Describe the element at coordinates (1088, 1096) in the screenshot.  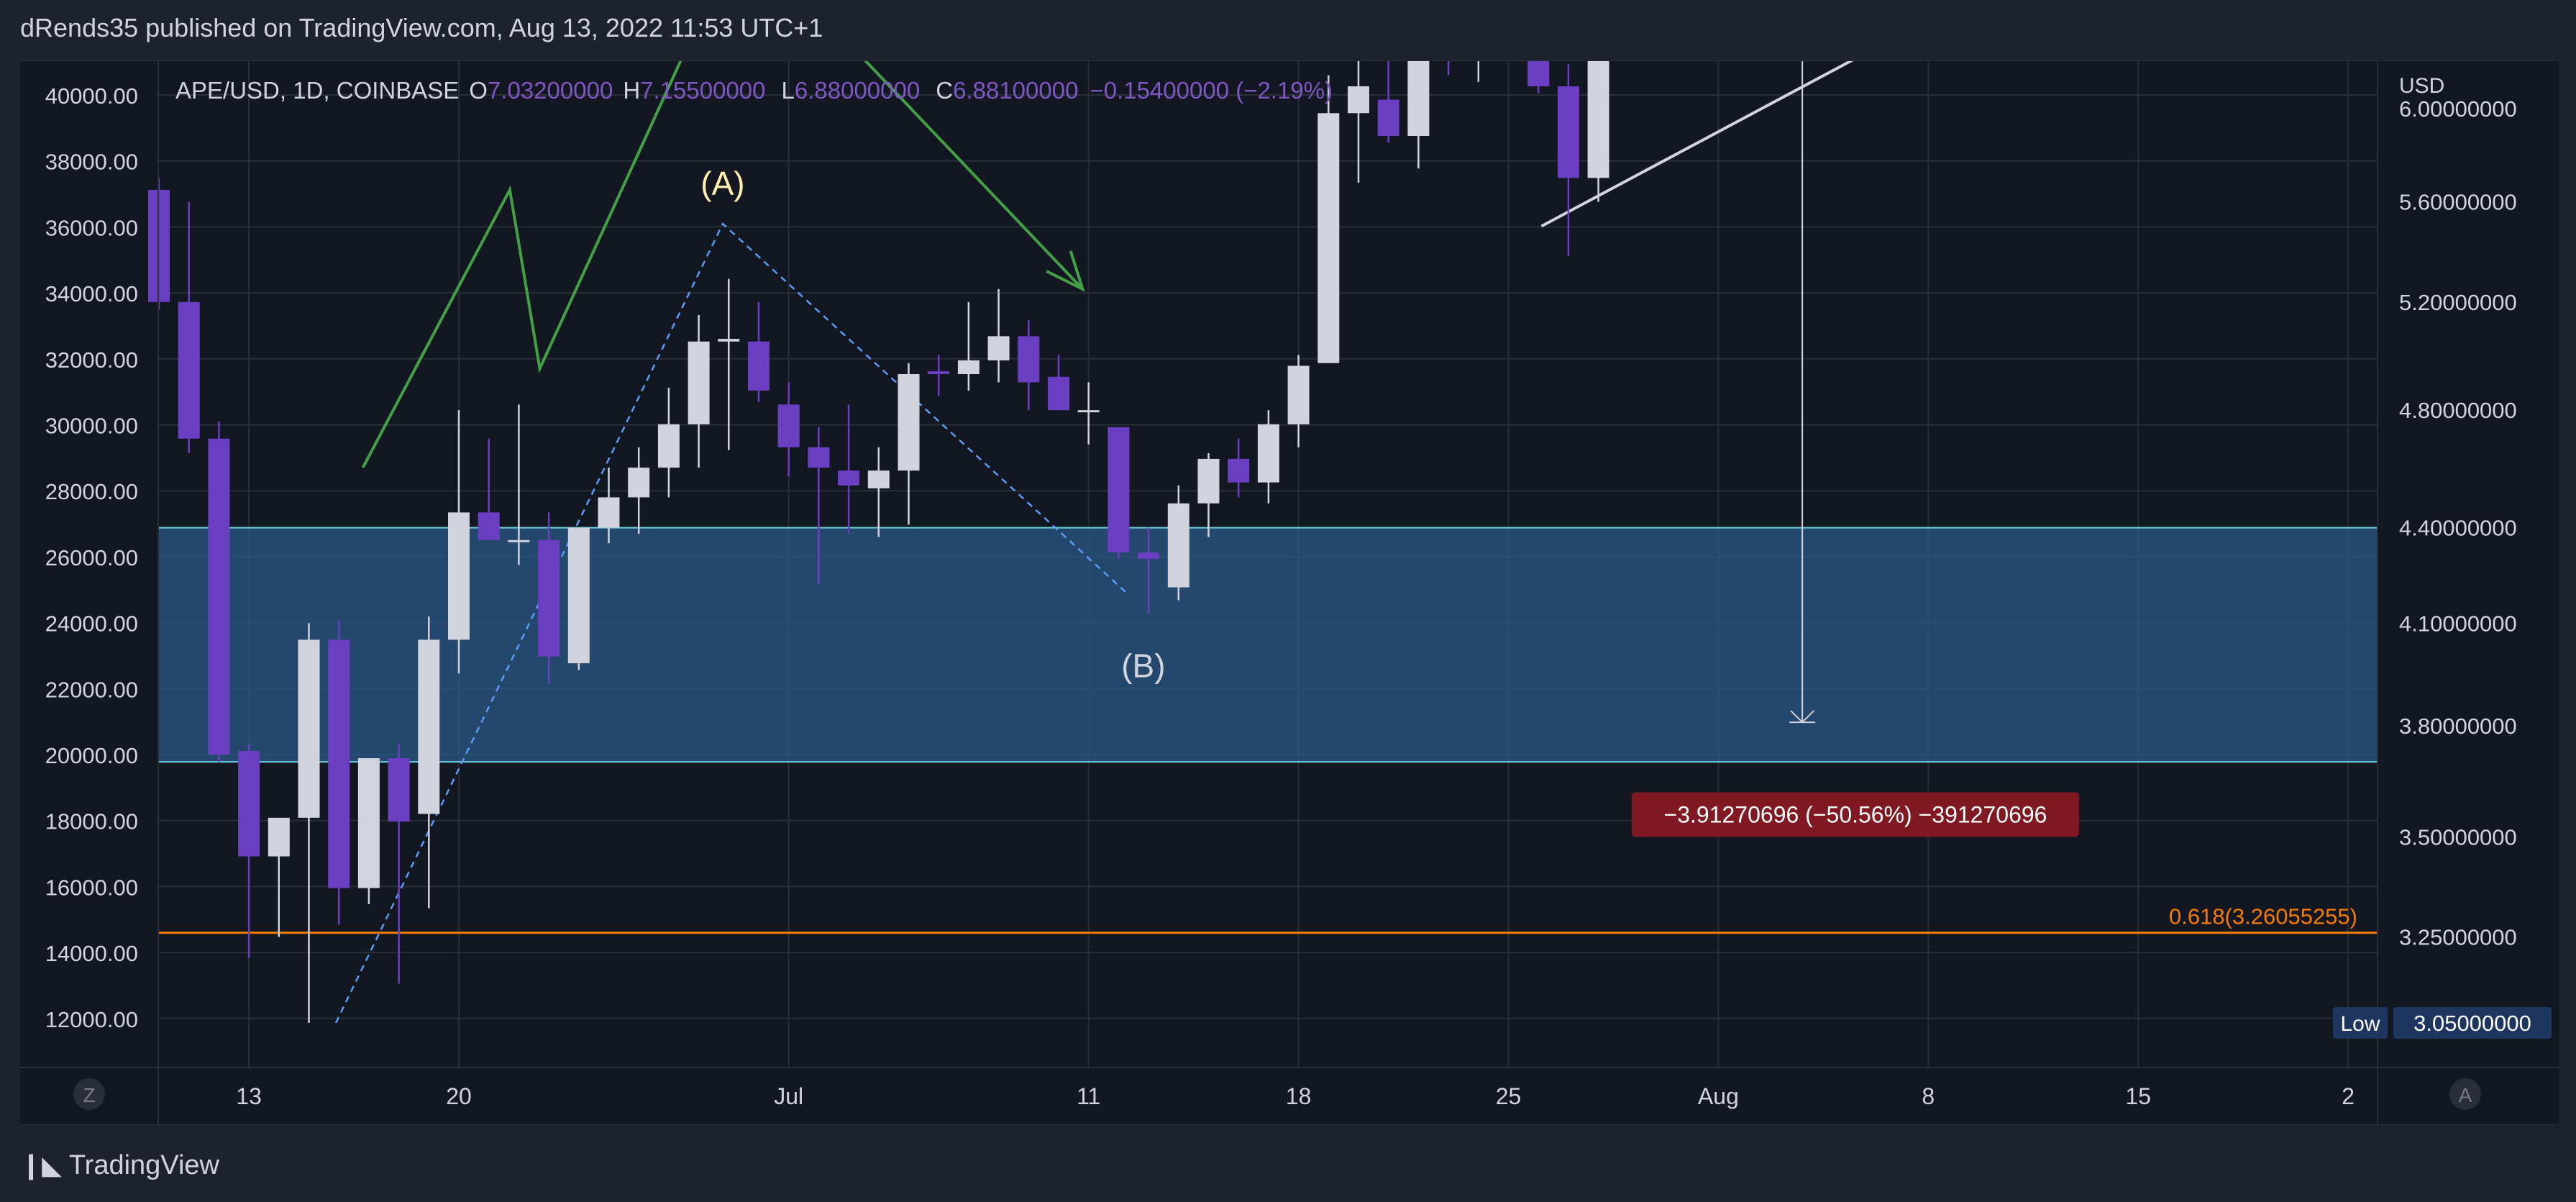
I see `time-axis-tick: 11` at that location.